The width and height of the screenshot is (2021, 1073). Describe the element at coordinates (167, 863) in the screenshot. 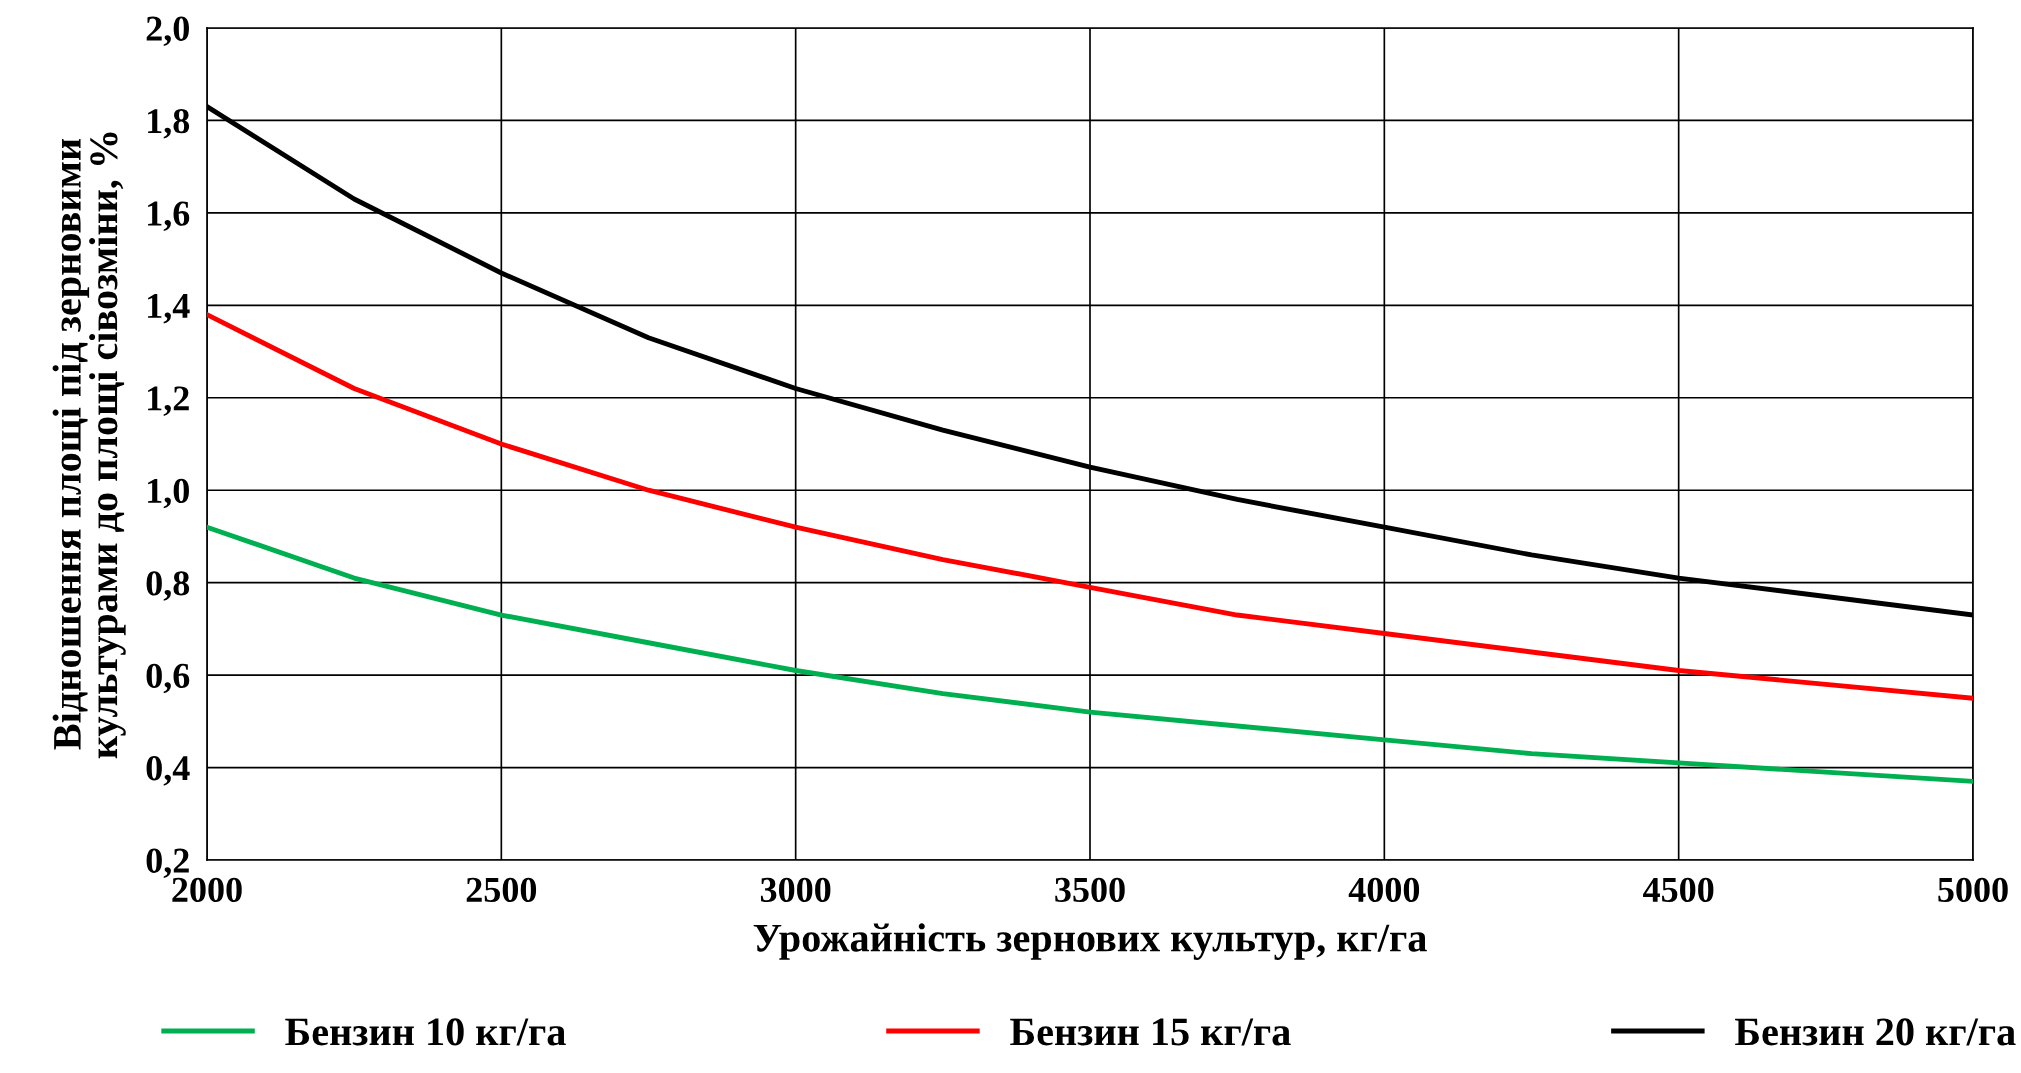

I see `y-tick-label: 0,2` at that location.